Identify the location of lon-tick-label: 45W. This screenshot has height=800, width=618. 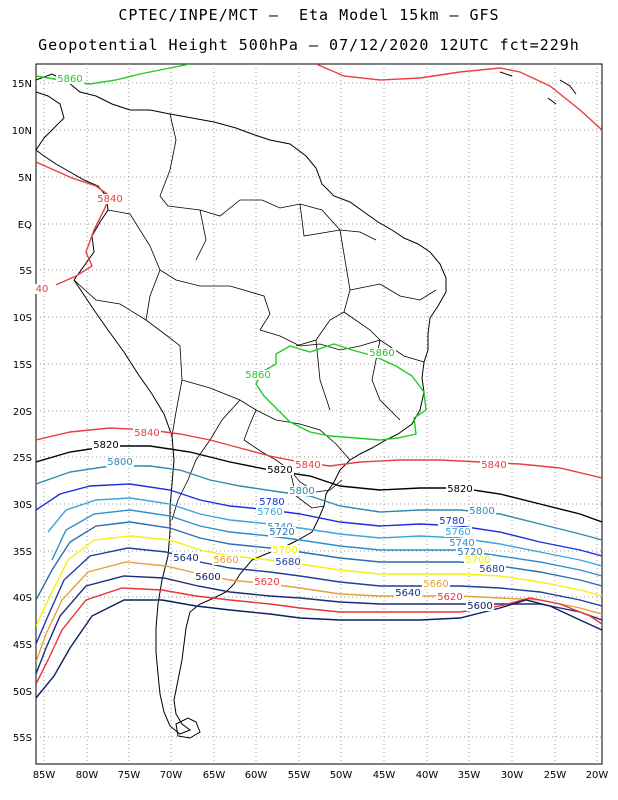
(384, 775).